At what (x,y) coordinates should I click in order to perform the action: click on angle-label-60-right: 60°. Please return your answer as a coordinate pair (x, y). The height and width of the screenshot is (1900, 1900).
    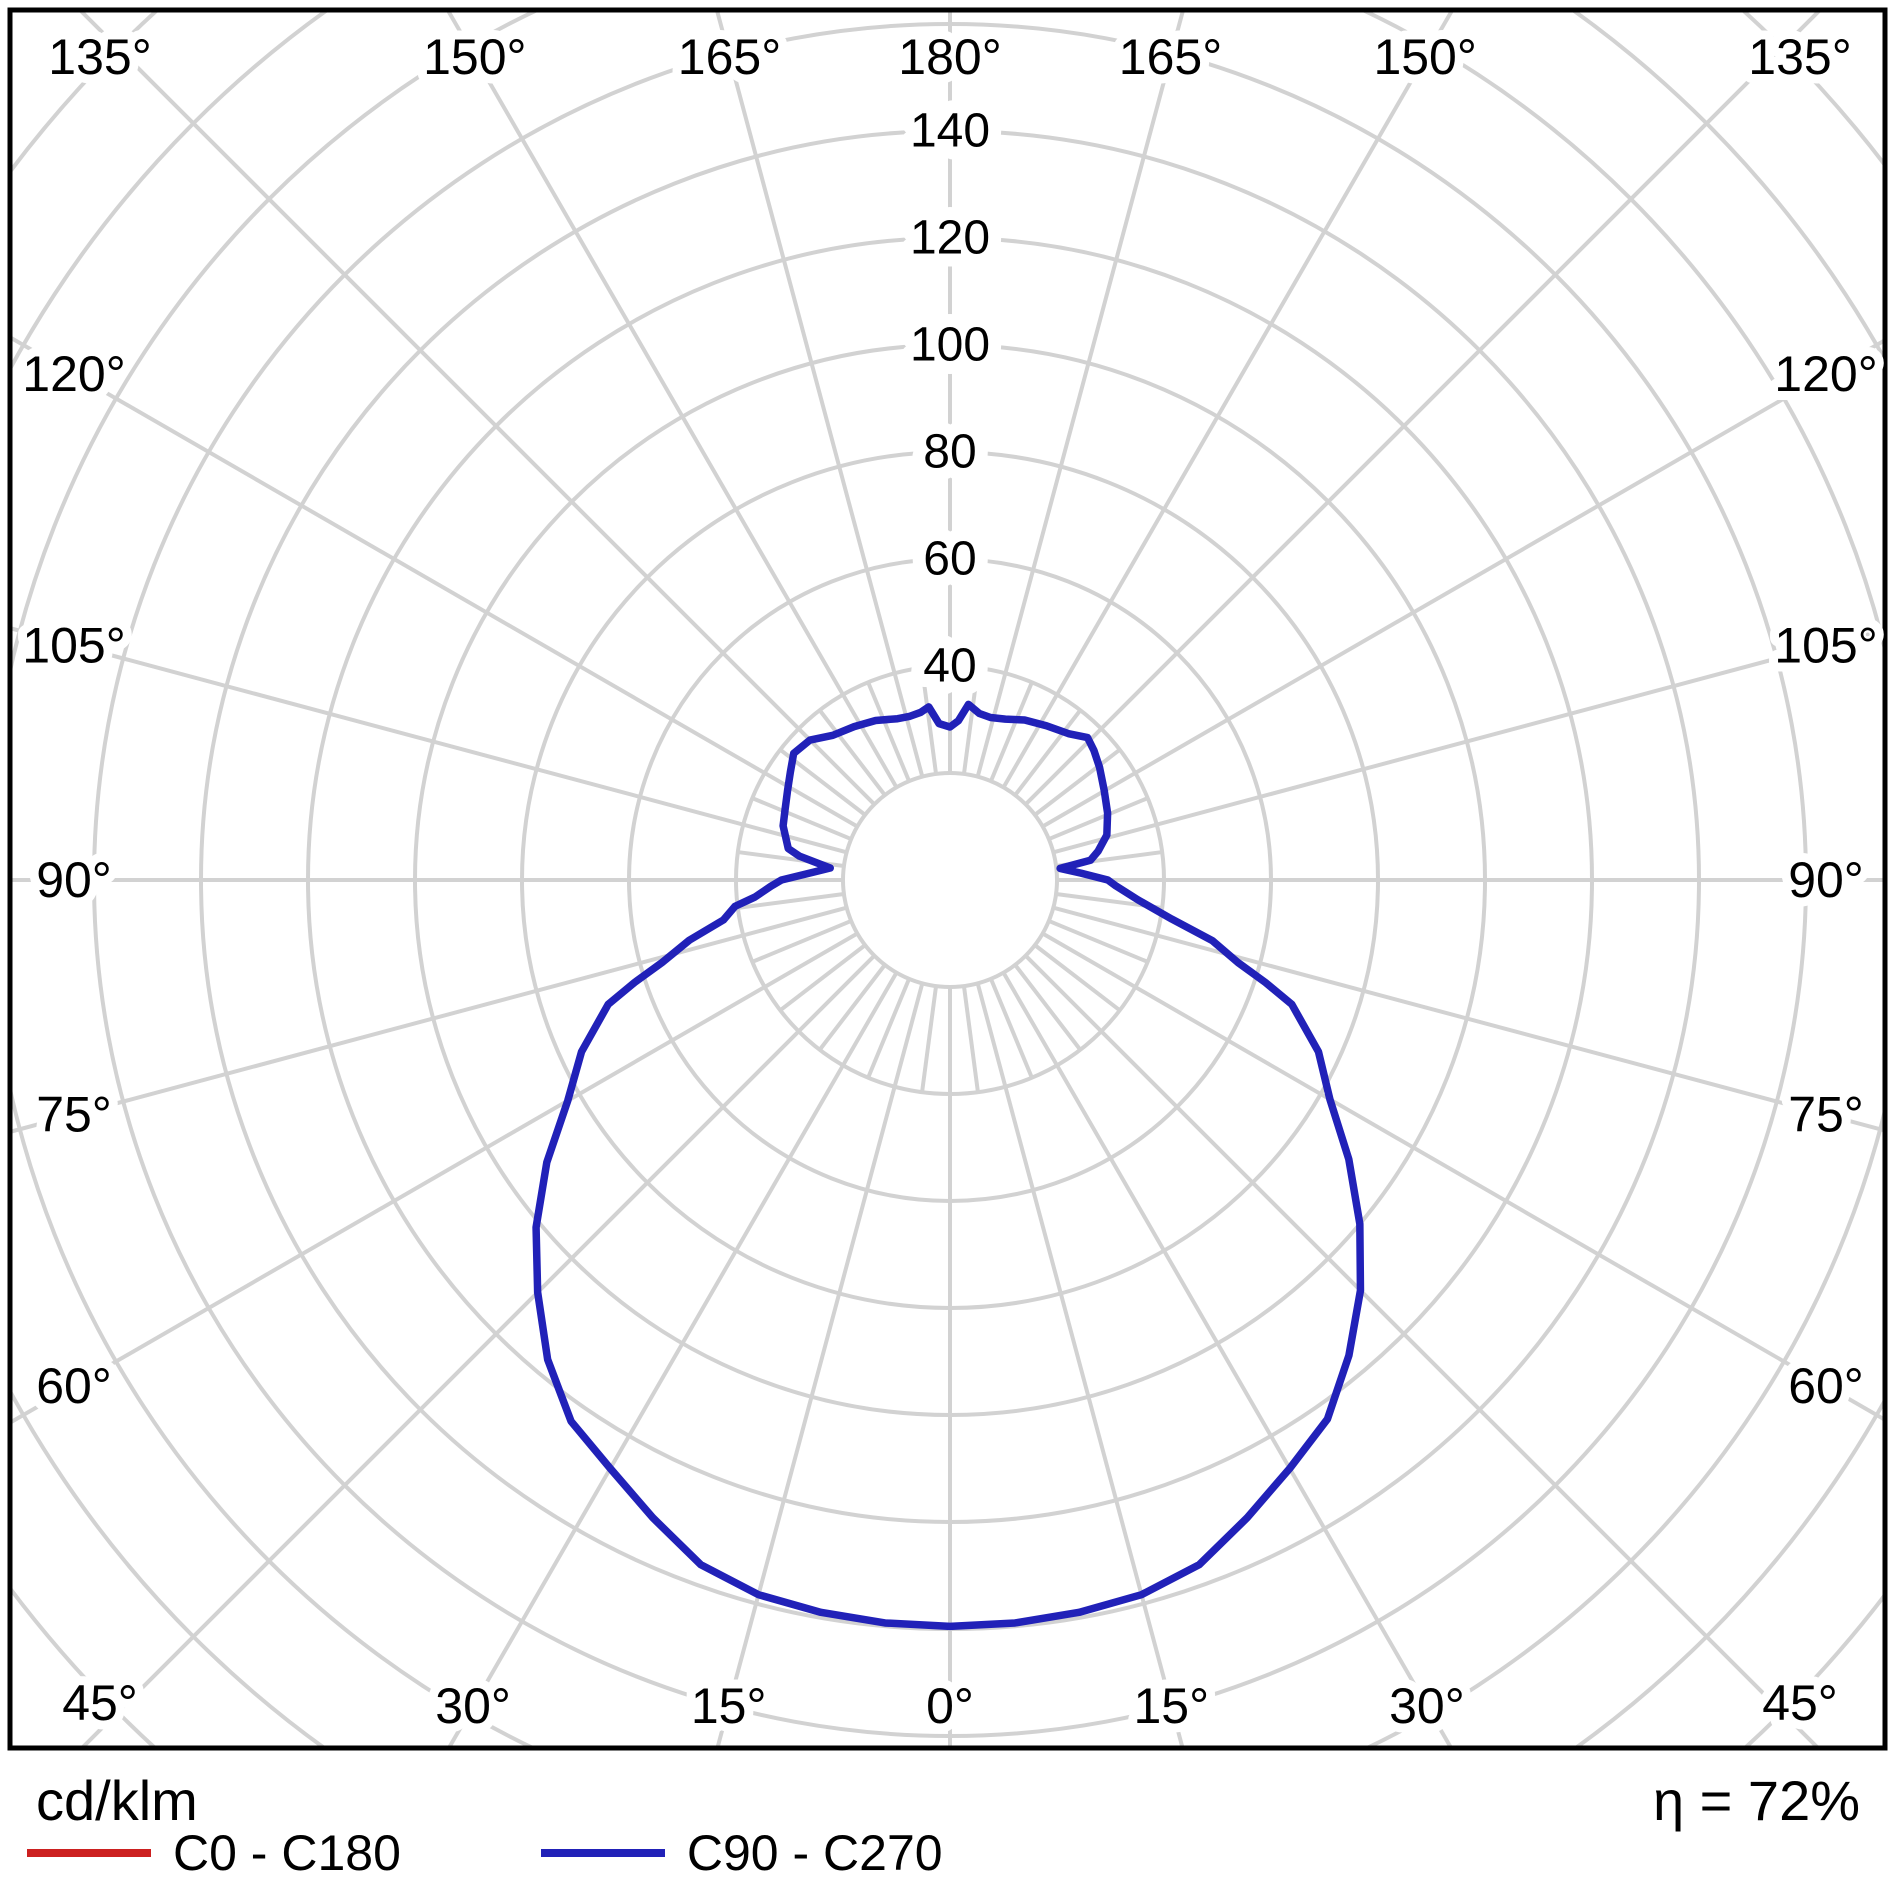
    Looking at the image, I should click on (1826, 1386).